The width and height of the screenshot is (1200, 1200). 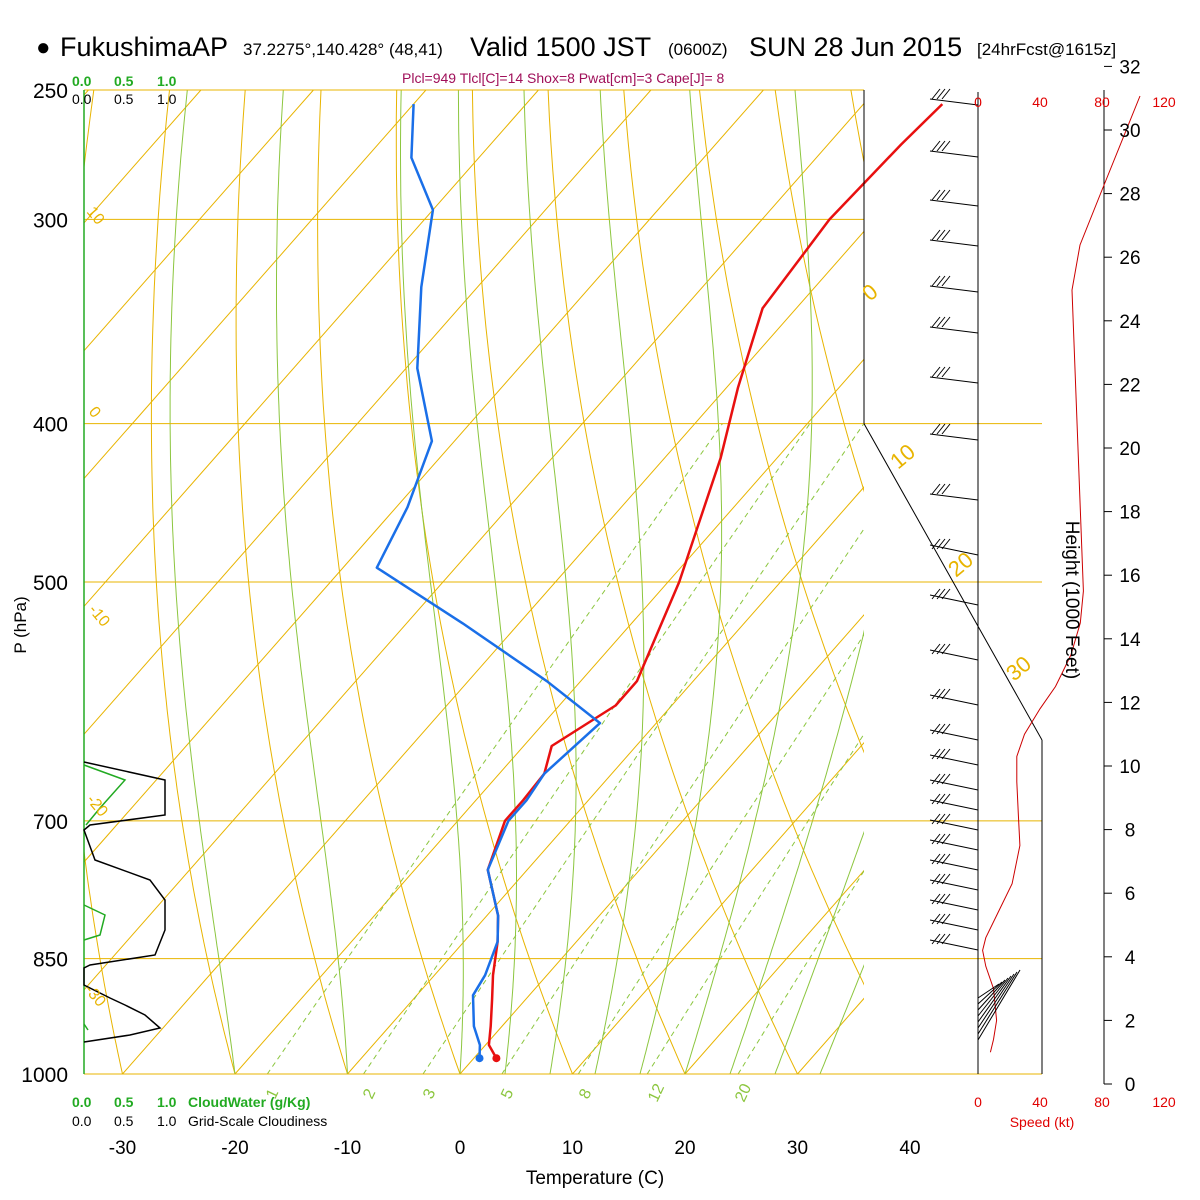 What do you see at coordinates (855, 47) in the screenshot?
I see `valid-date: SUN 28 Jun 2015` at bounding box center [855, 47].